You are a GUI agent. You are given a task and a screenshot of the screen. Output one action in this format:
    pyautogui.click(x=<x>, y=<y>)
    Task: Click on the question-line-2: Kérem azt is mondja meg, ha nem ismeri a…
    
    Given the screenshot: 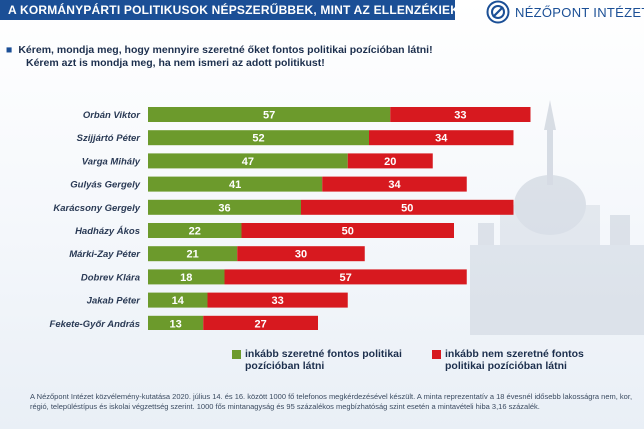 What is the action you would take?
    pyautogui.click(x=175, y=63)
    